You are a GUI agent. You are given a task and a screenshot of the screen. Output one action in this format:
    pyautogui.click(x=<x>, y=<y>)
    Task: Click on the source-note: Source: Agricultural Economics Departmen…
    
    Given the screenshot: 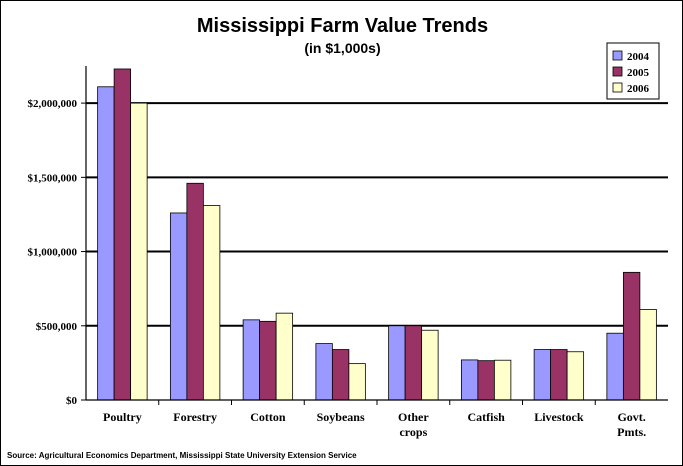 What is the action you would take?
    pyautogui.click(x=182, y=455)
    